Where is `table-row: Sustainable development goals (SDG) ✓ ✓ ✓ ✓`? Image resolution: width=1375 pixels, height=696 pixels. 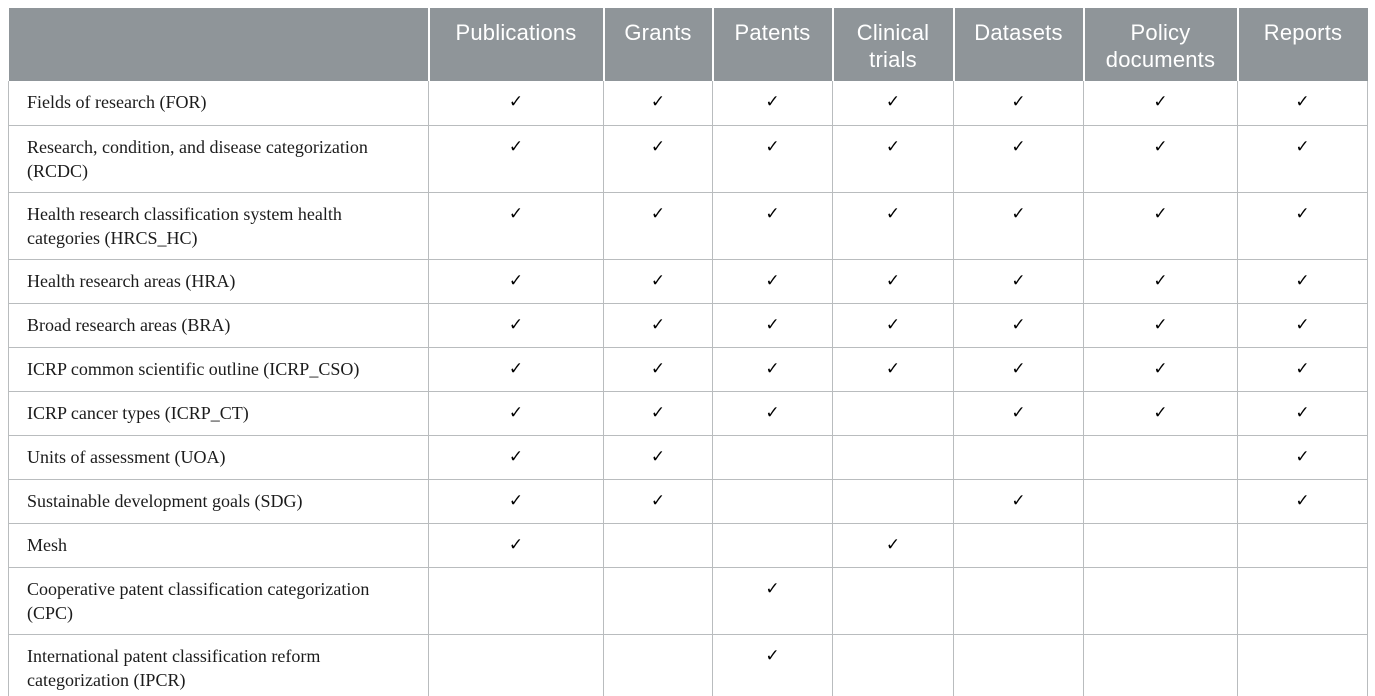 table-row: Sustainable development goals (SDG) ✓ ✓ ✓ ✓ is located at coordinates (688, 501).